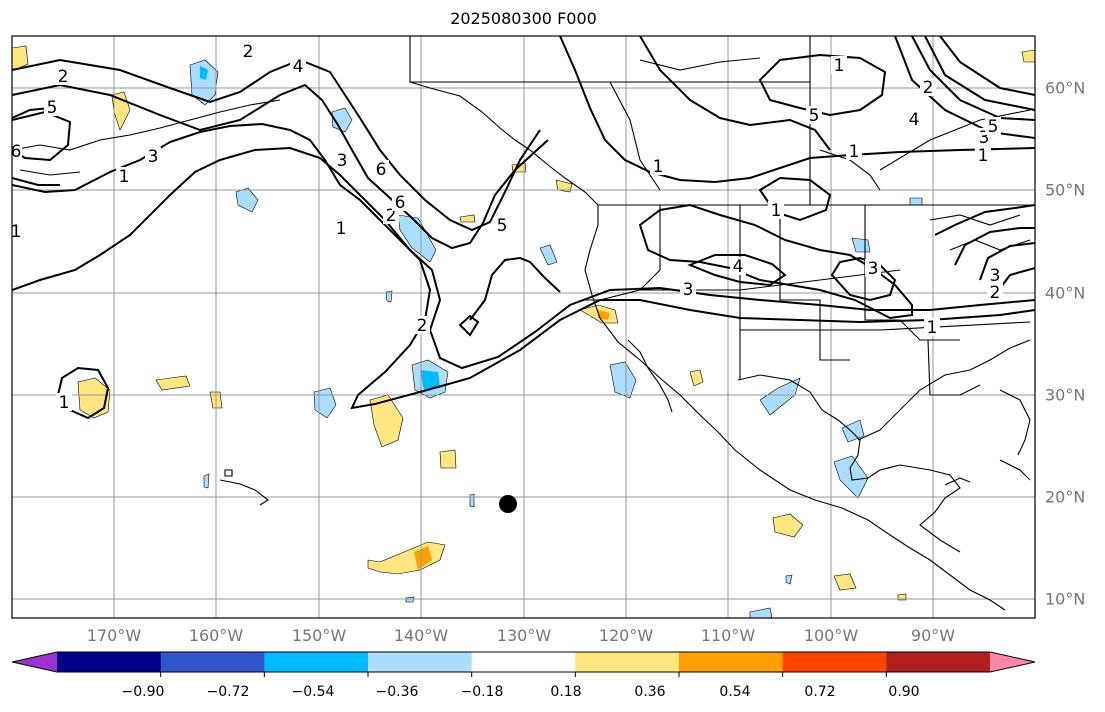 The image size is (1105, 712). What do you see at coordinates (313, 692) in the screenshot?
I see `colorbar-tick-label: −0.54` at bounding box center [313, 692].